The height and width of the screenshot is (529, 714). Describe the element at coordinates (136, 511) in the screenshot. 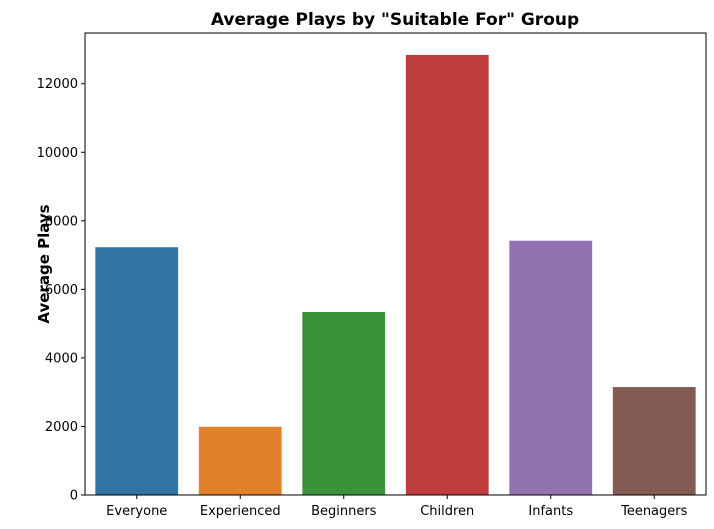

I see `x-tick-label: Everyone` at that location.